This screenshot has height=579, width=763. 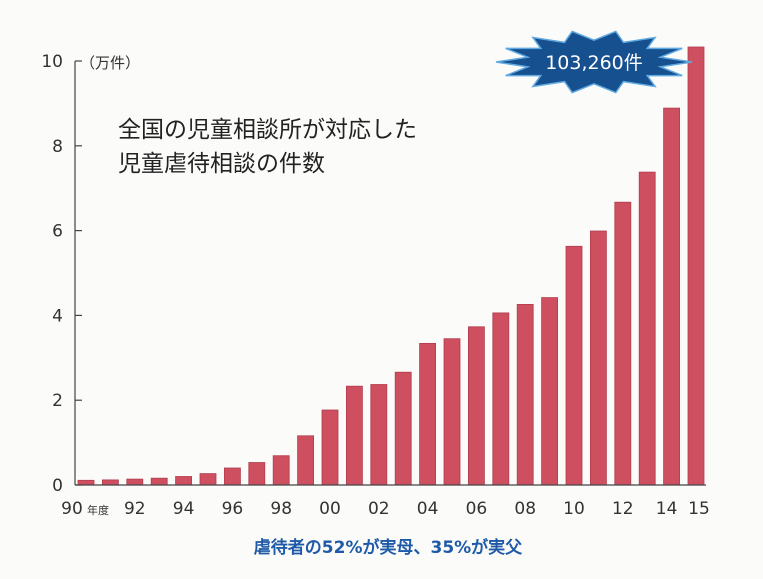 What do you see at coordinates (525, 509) in the screenshot?
I see `x-tick-label: 08` at bounding box center [525, 509].